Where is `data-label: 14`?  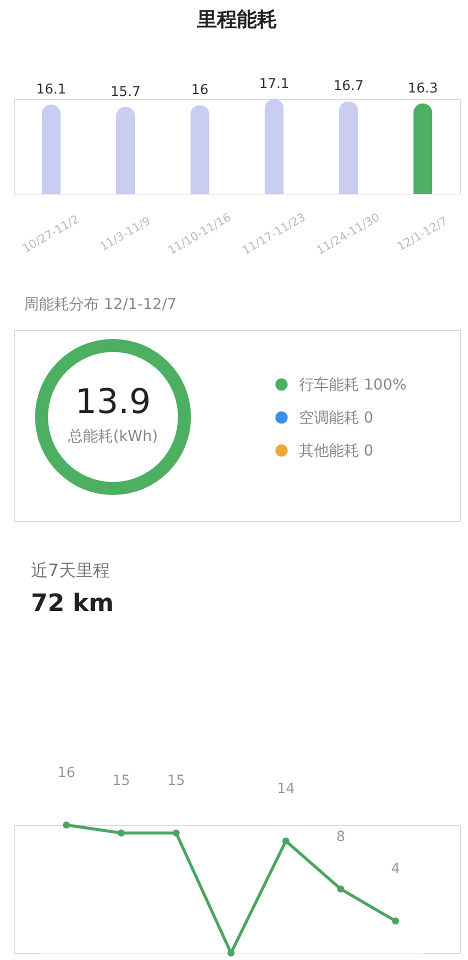
data-label: 14 is located at coordinates (285, 789).